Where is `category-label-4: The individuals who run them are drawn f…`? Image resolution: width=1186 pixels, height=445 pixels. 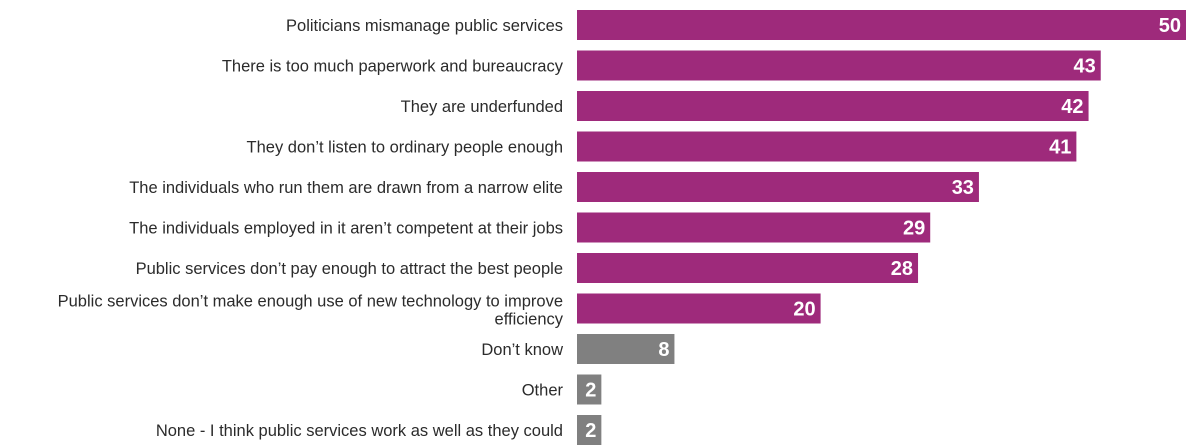 category-label-4: The individuals who run them are drawn f… is located at coordinates (346, 188).